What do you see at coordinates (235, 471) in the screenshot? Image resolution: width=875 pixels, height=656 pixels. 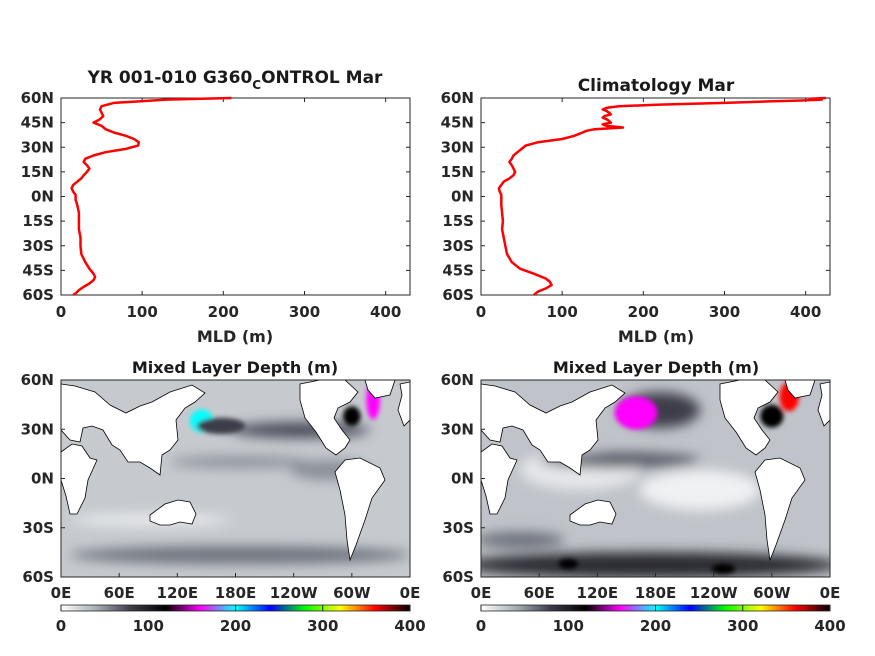 I see `continents-control` at bounding box center [235, 471].